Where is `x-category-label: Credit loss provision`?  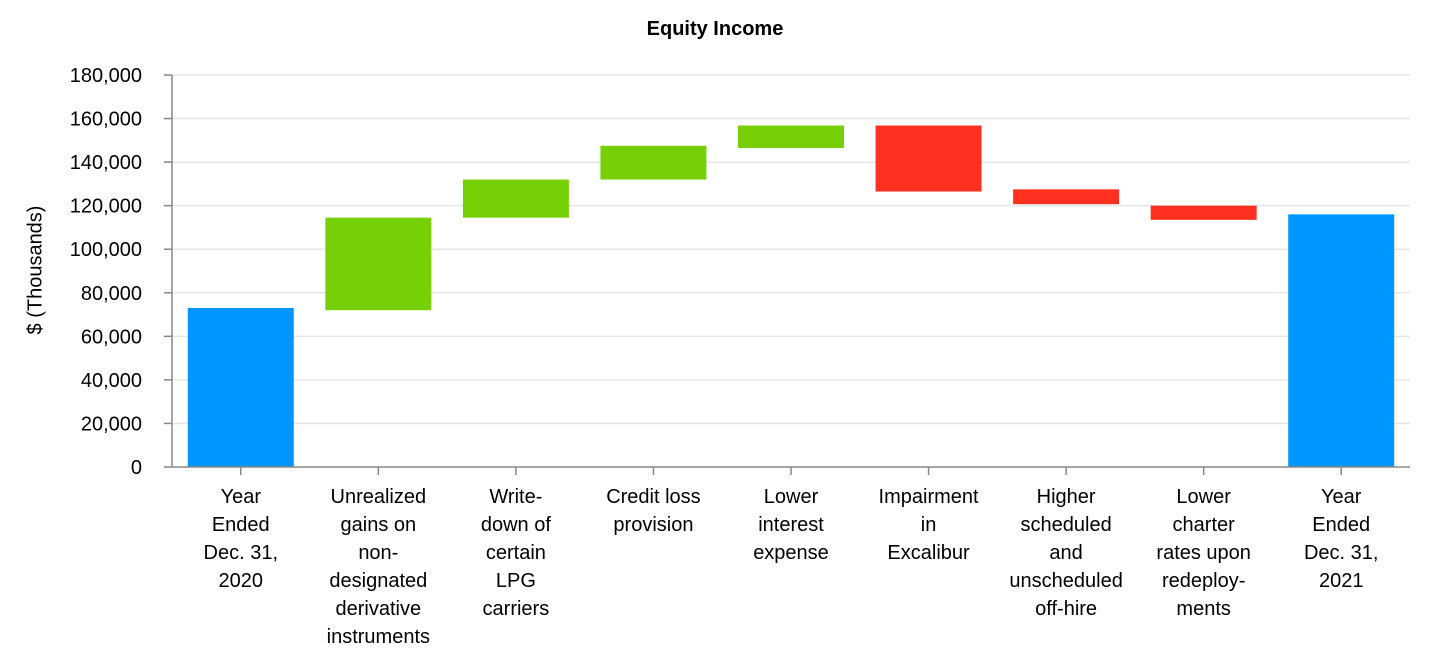
x-category-label: Credit loss provision is located at coordinates (653, 511).